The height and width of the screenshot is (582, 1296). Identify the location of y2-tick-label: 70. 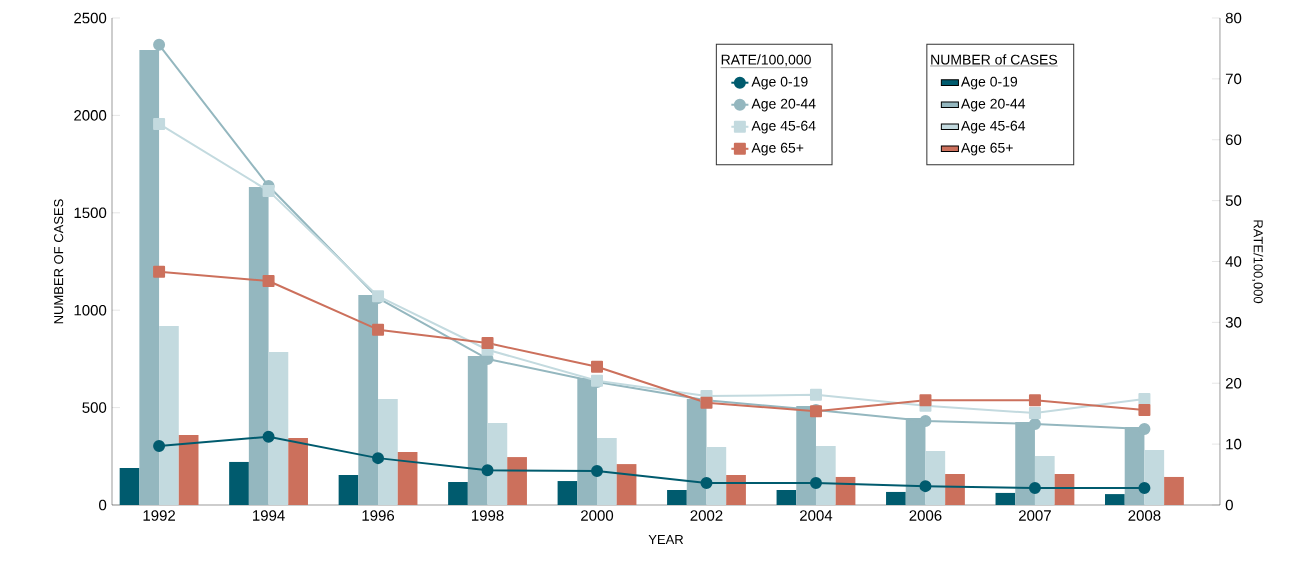
(1233, 79).